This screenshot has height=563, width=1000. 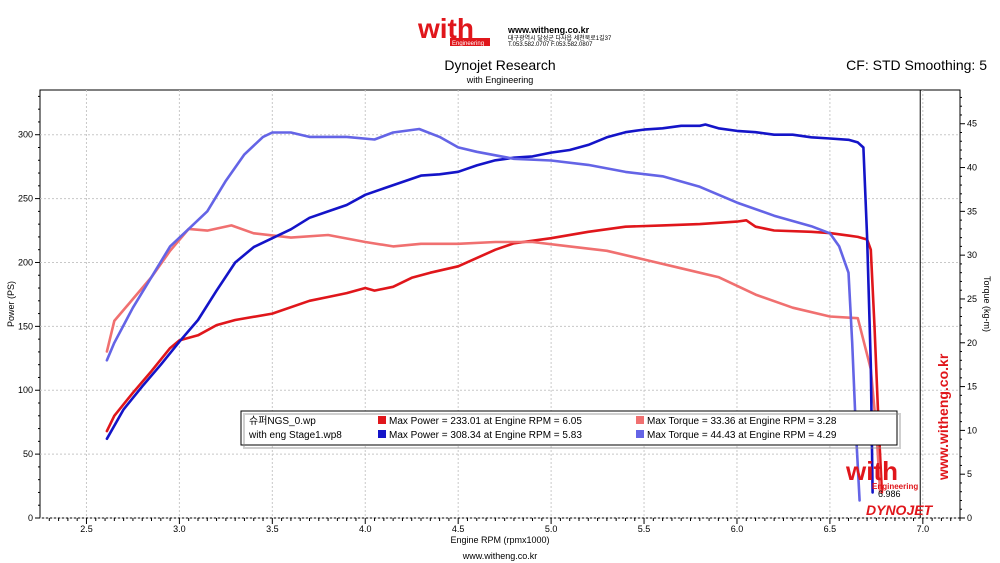 I want to click on legend-file-1: 슈퍼NGS_0.wp, so click(x=282, y=421).